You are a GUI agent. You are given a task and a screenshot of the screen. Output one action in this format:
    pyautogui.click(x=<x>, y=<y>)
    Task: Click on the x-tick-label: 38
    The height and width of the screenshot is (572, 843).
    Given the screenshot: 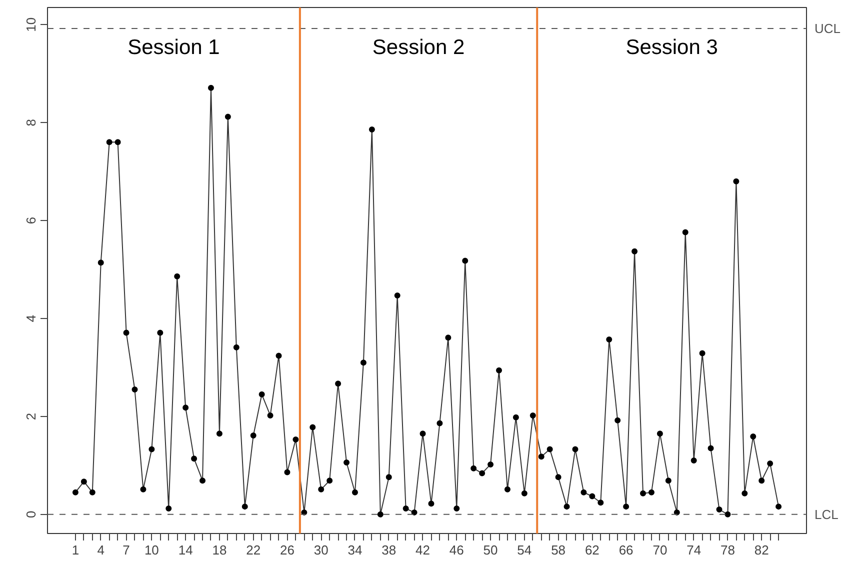 What is the action you would take?
    pyautogui.click(x=389, y=550)
    